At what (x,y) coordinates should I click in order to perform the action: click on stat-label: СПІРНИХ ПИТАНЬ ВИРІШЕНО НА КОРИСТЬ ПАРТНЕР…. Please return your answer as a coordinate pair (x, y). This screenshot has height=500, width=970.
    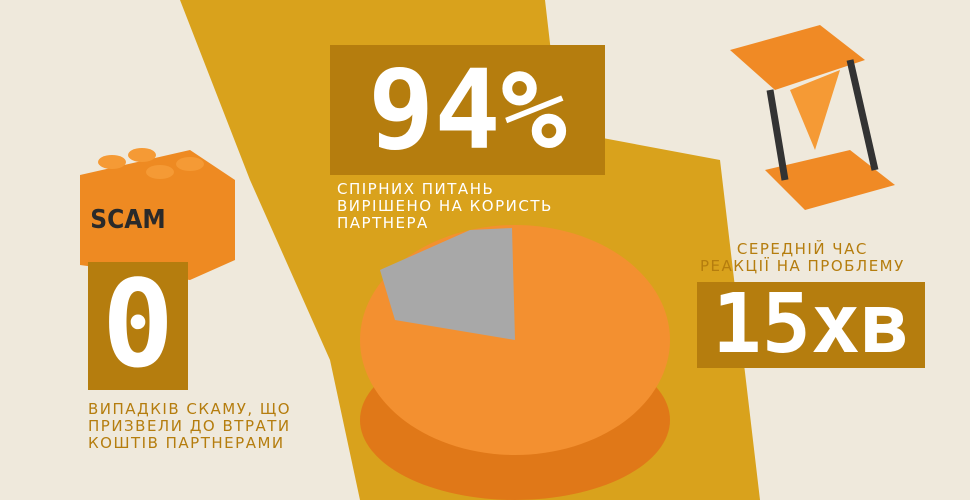
    Looking at the image, I should click on (445, 206).